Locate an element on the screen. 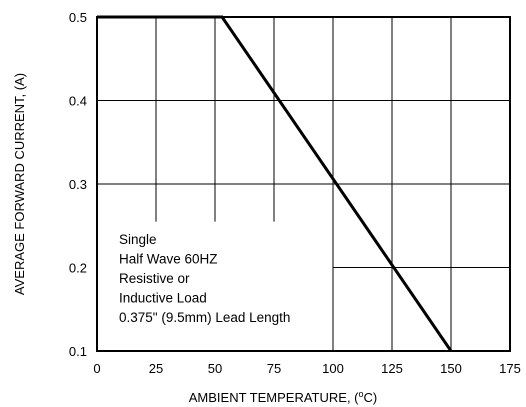 This screenshot has width=526, height=407. annotation-line: Single is located at coordinates (138, 239).